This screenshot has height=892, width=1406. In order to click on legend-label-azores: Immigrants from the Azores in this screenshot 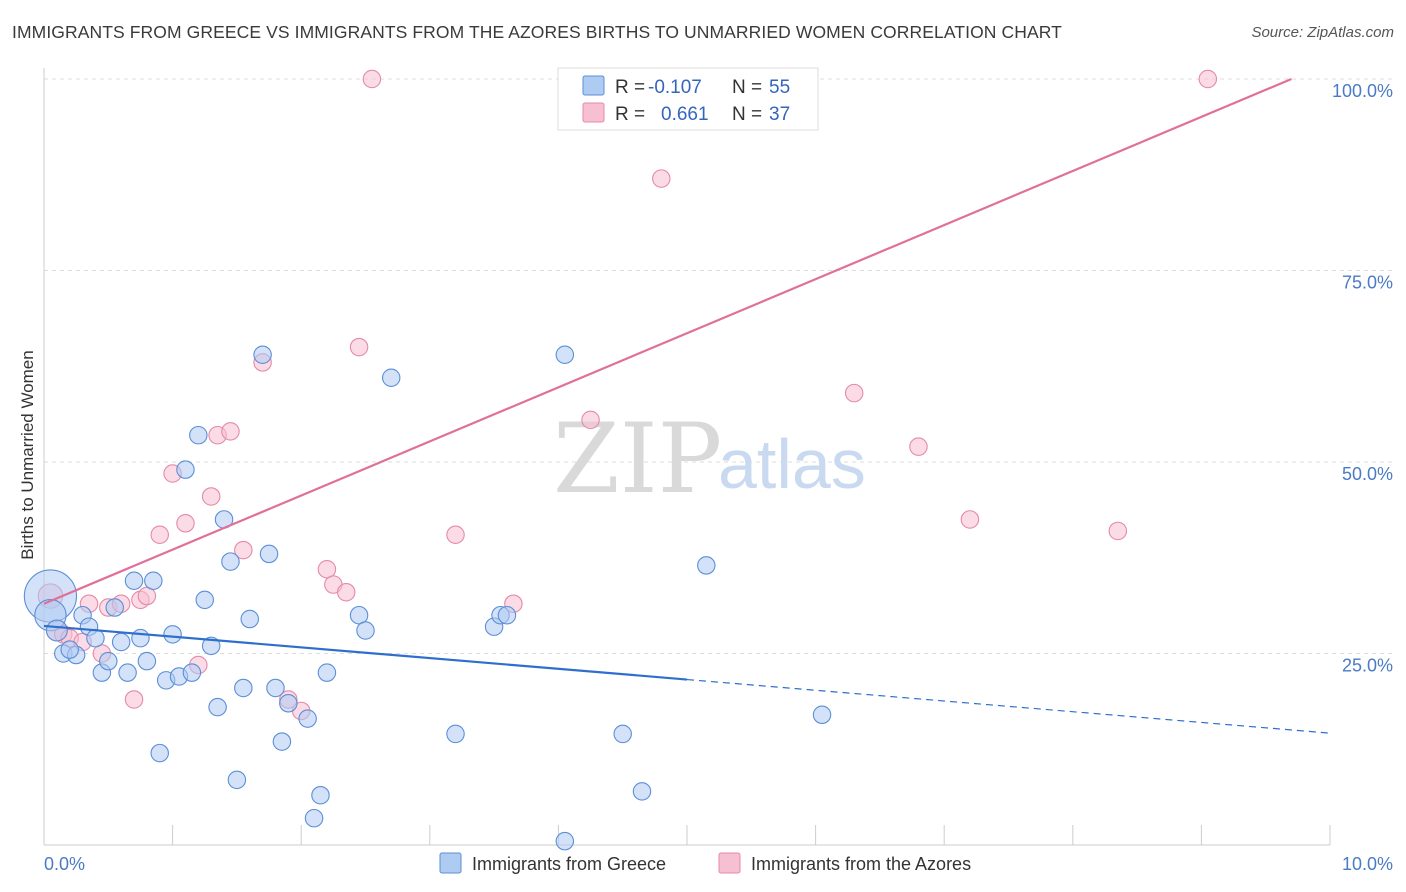, I will do `click(861, 864)`.